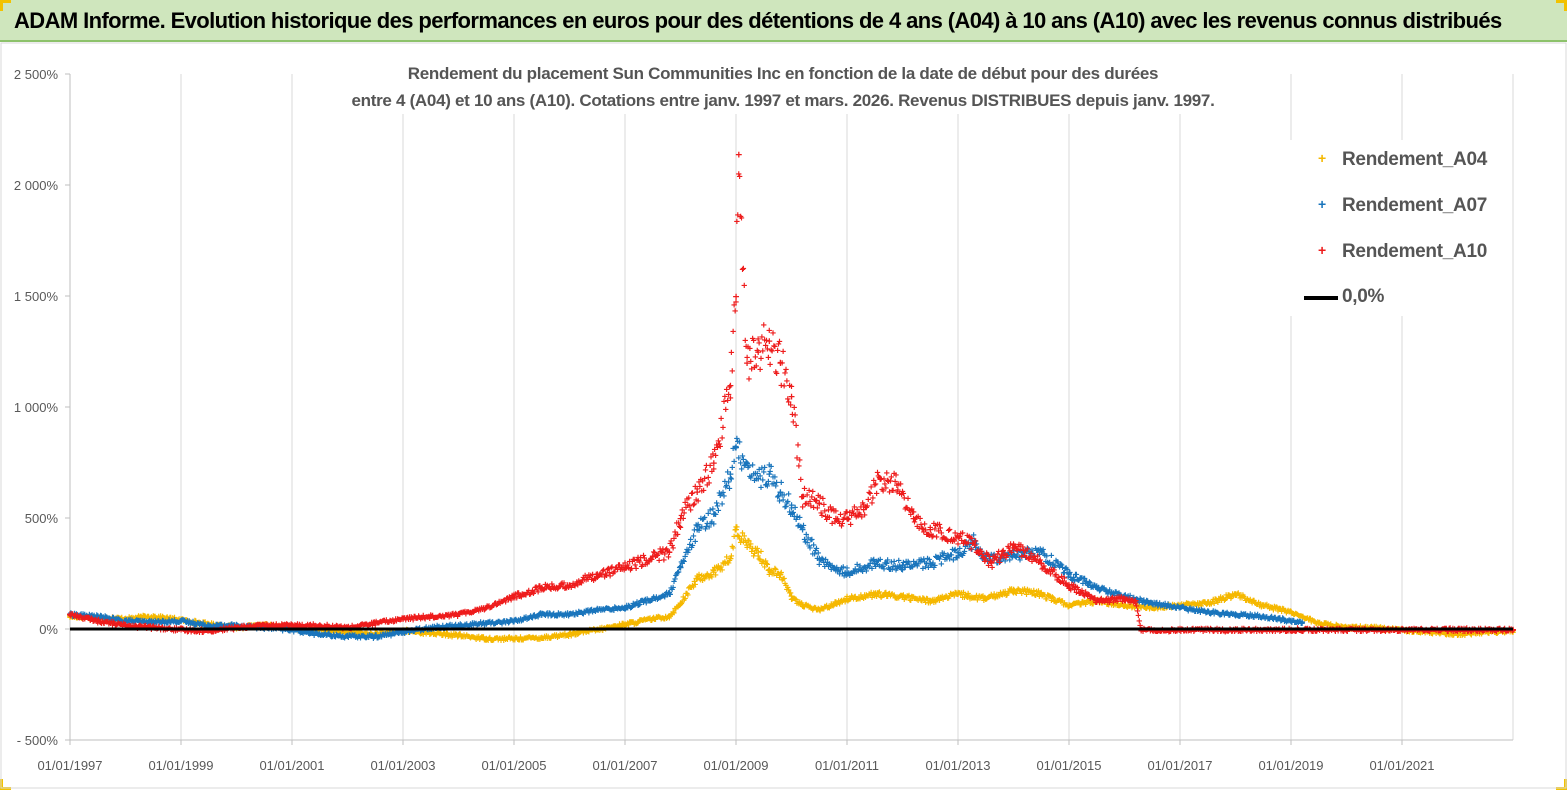 The height and width of the screenshot is (790, 1567). Describe the element at coordinates (1179, 765) in the screenshot. I see `x-tick-label: 01/01/2017` at that location.